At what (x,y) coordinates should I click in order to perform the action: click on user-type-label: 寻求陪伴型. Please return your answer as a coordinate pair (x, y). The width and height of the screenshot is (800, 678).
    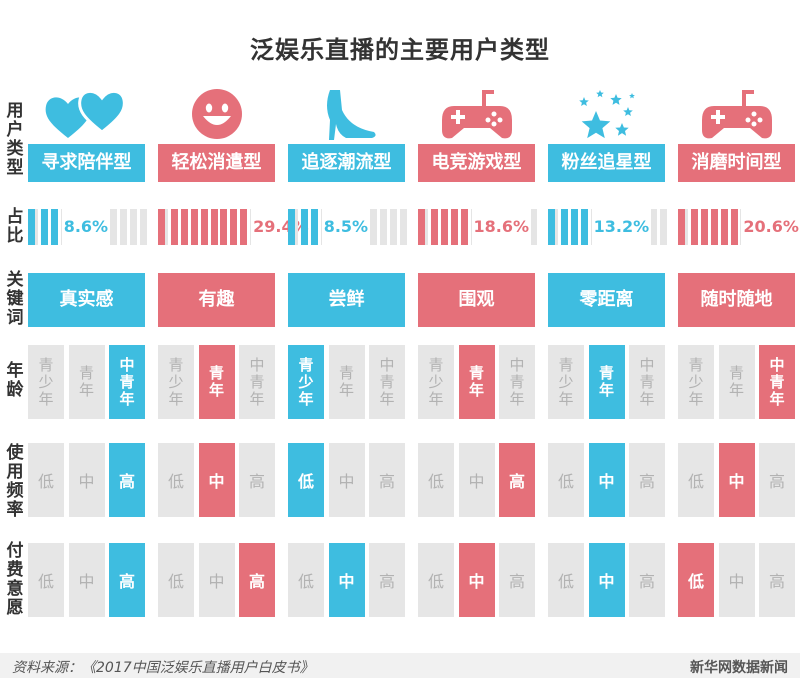
    Looking at the image, I should click on (86, 163).